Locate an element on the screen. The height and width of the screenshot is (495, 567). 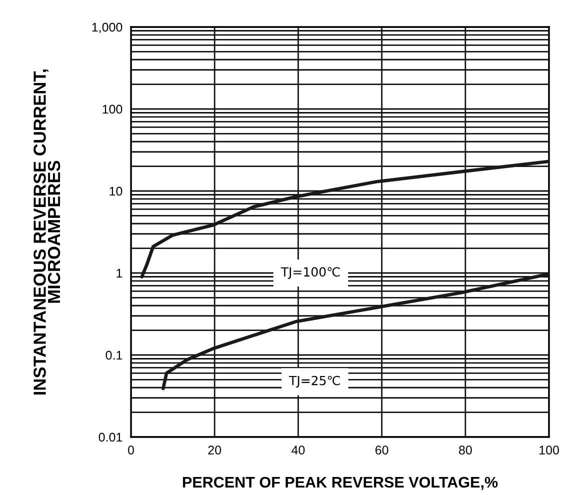
y-tick-label: 1,000 is located at coordinates (107, 28).